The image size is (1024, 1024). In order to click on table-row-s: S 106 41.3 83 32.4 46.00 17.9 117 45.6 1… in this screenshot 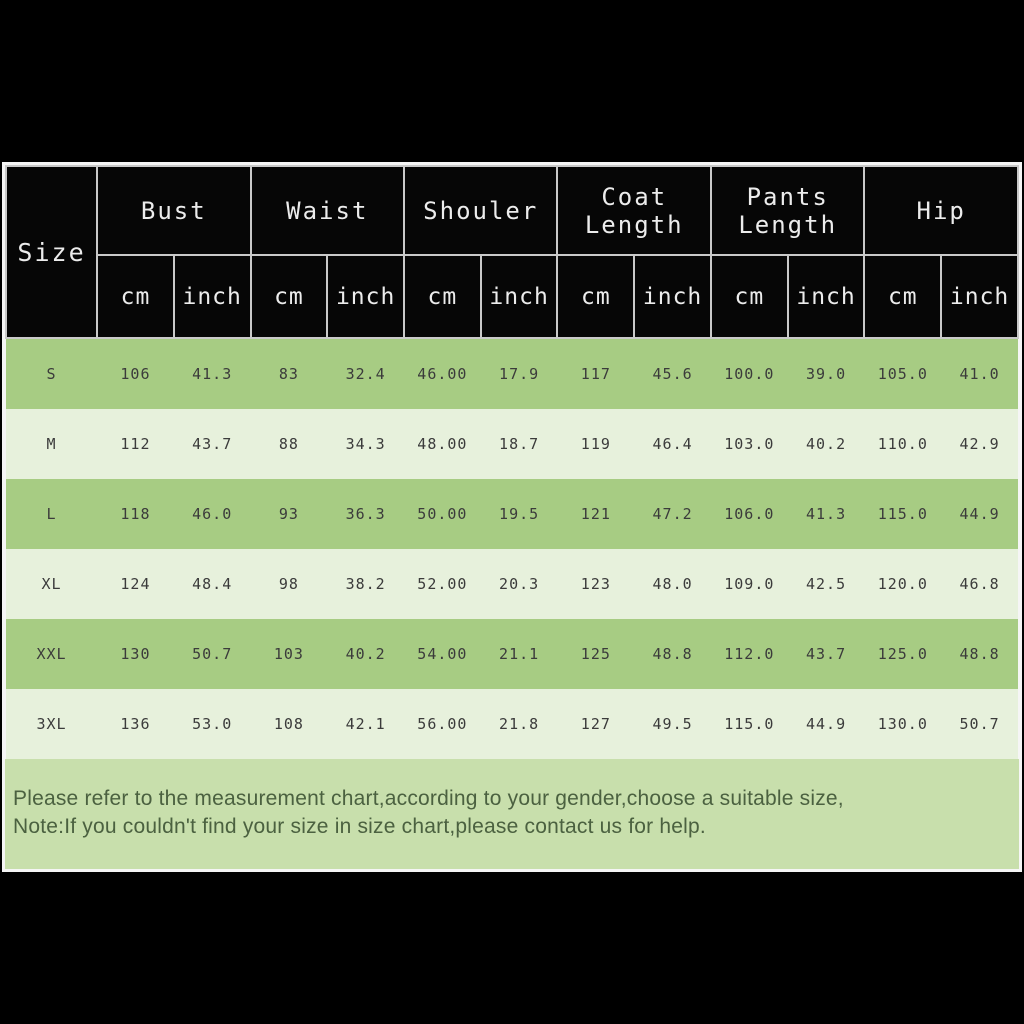, I will do `click(512, 373)`.